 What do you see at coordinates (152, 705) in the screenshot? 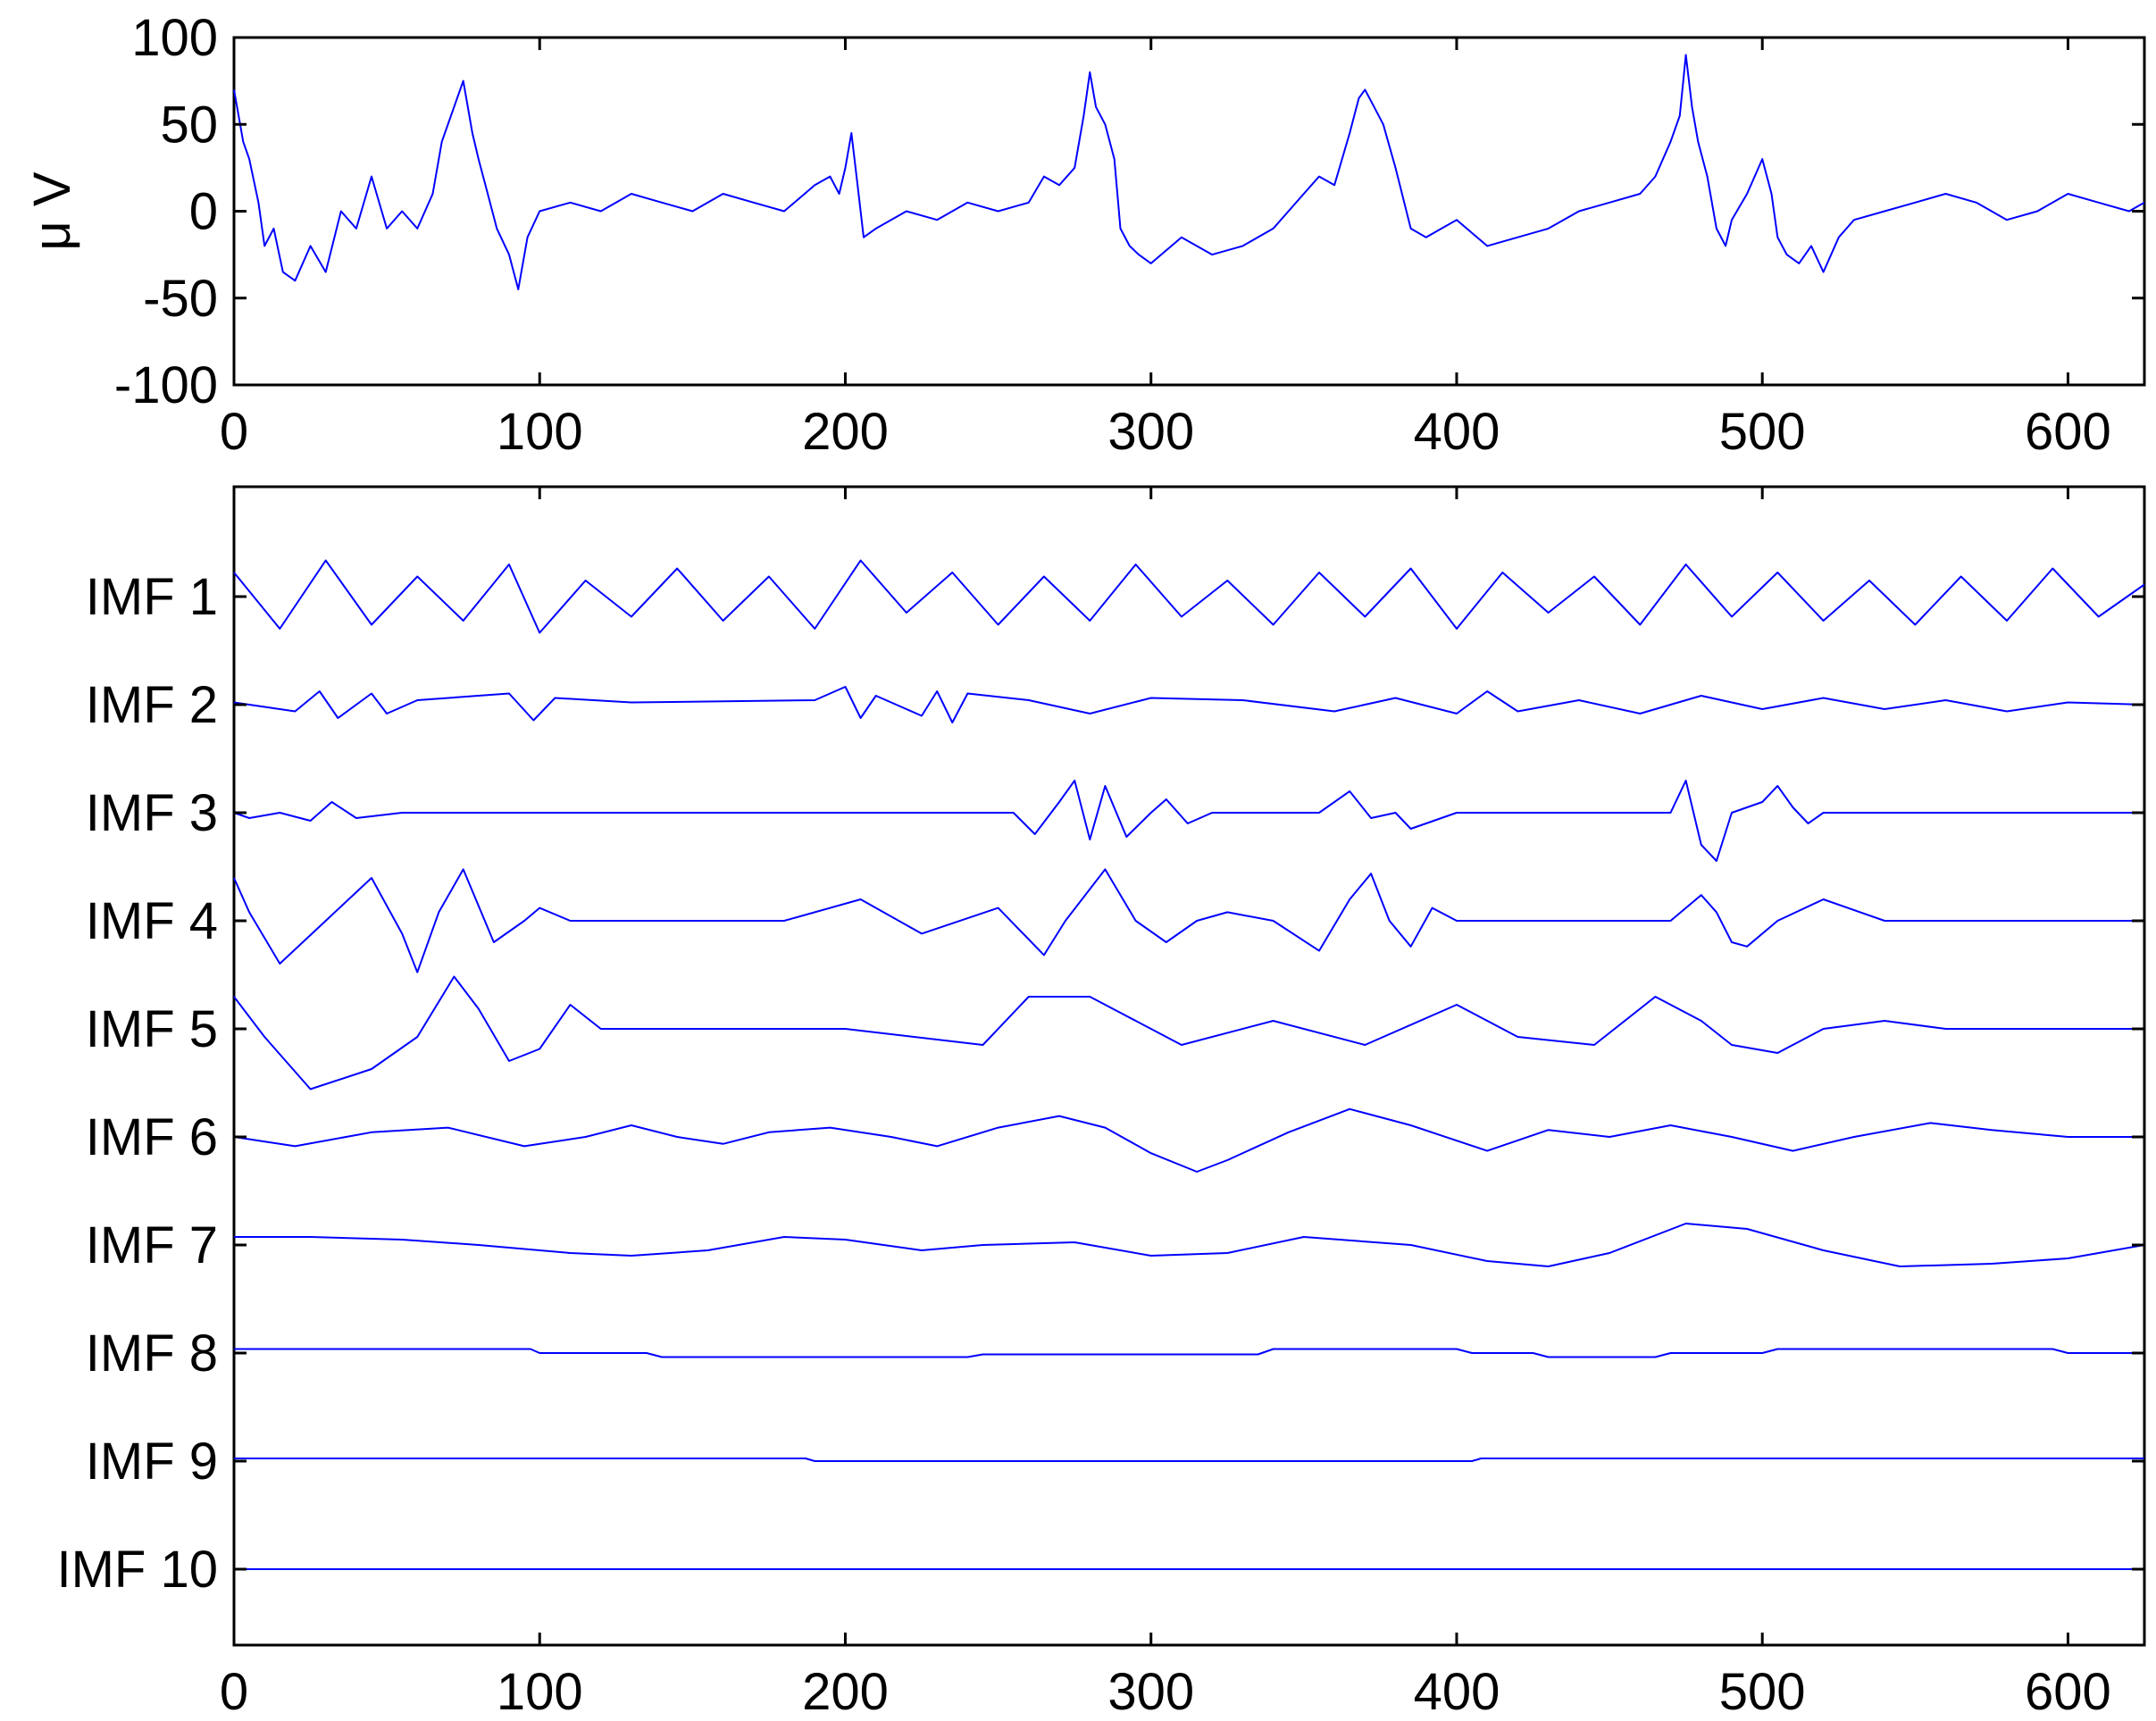
I see `imf-row-label: IMF 2` at bounding box center [152, 705].